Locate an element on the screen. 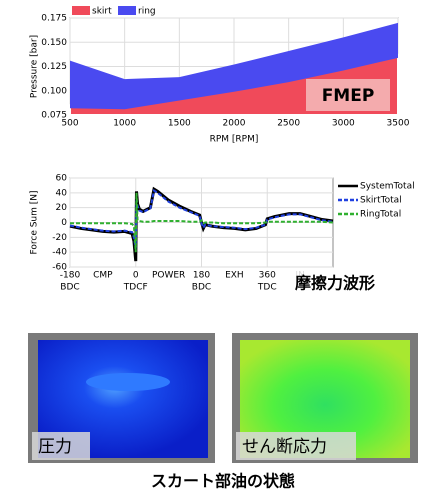 The image size is (446, 498). y-tick-label: -20 is located at coordinates (59, 238).